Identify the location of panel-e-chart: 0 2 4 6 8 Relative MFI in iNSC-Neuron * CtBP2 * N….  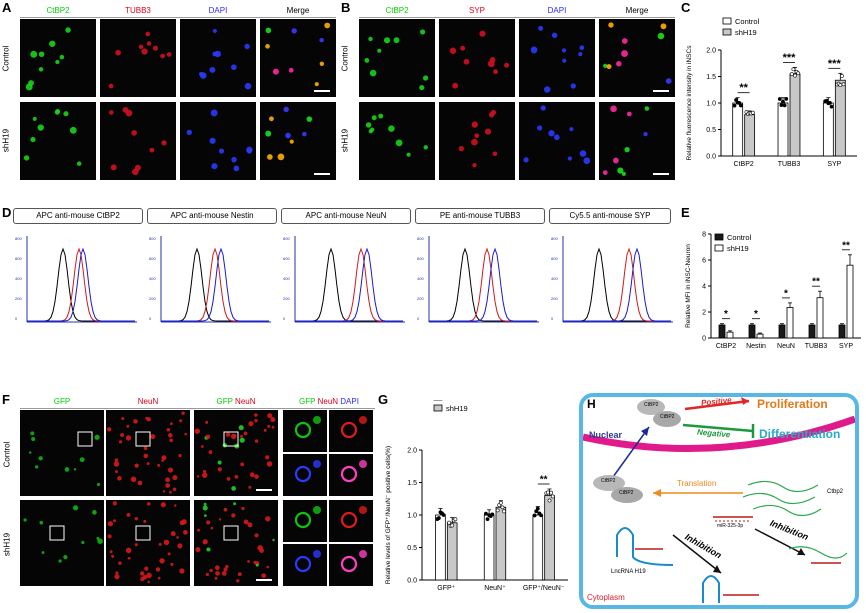
(773, 291).